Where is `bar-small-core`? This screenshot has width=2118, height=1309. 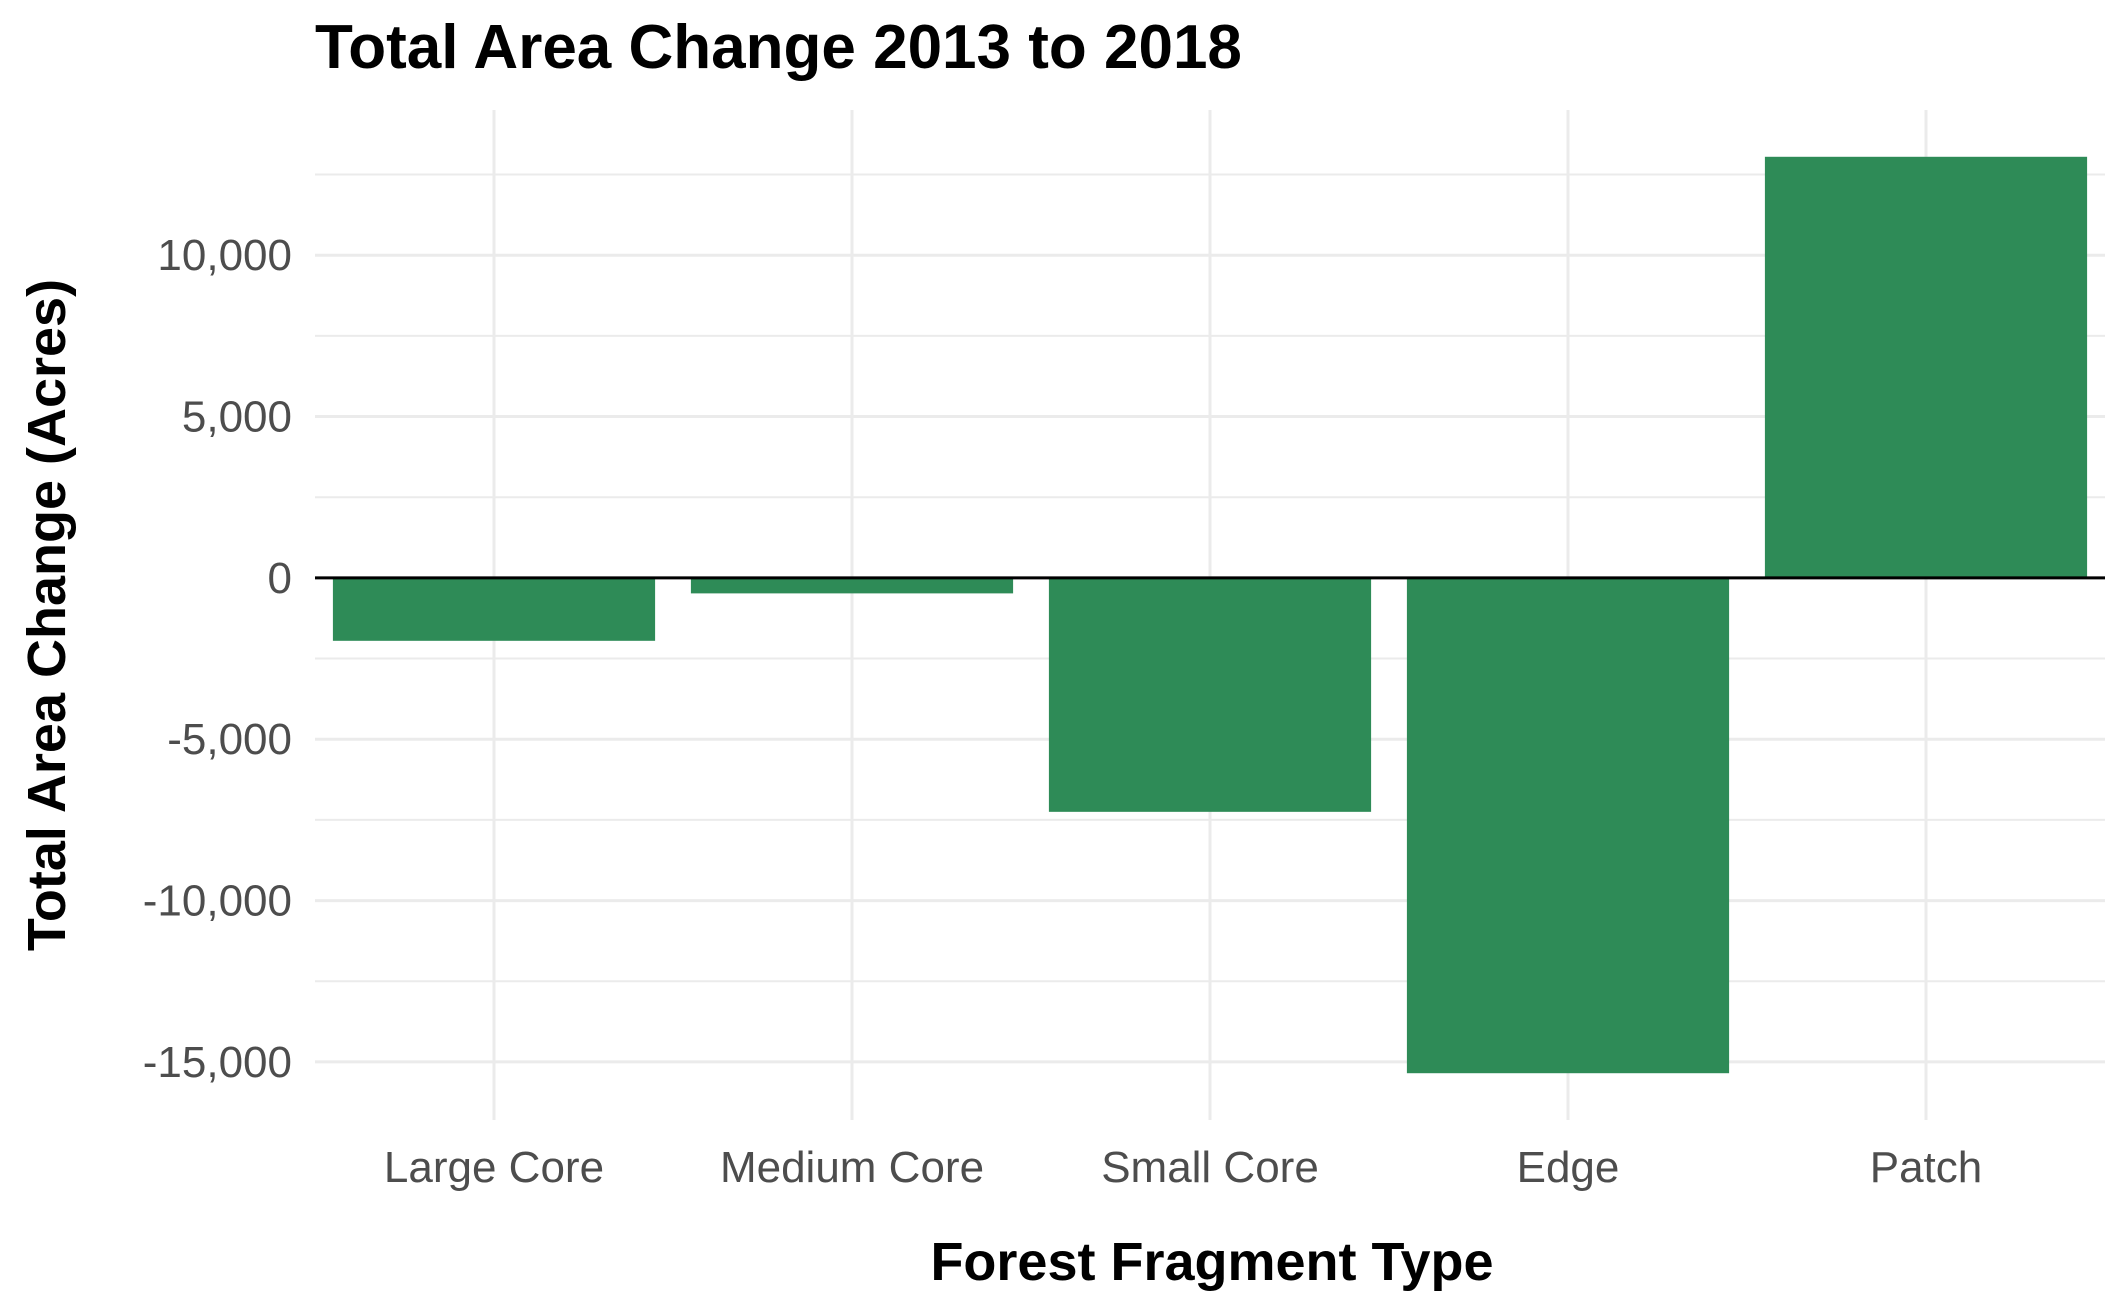
bar-small-core is located at coordinates (1210, 694).